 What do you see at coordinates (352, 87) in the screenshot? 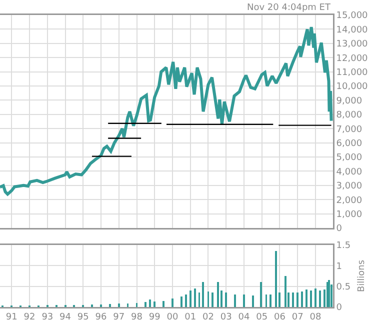
I see `y-tick-label: 10,000` at bounding box center [352, 87].